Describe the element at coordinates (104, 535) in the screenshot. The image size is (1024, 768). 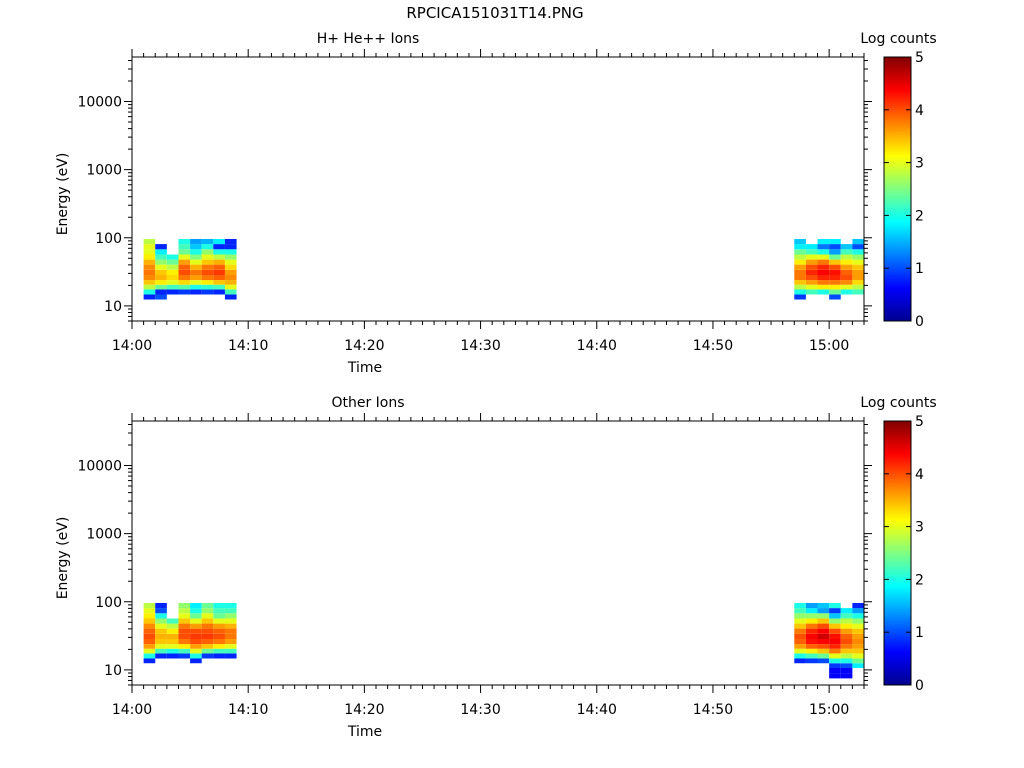
I see `y-tick-label: 1000` at that location.